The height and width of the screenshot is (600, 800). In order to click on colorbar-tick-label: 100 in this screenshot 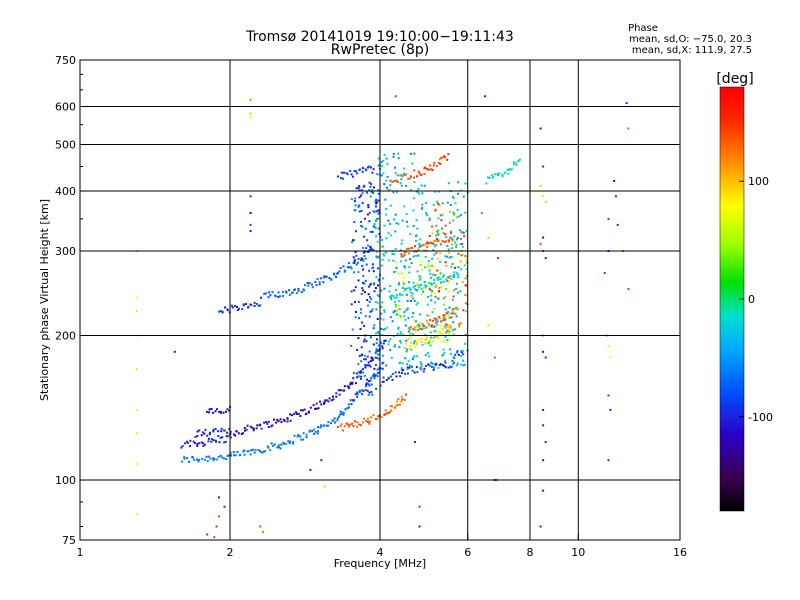, I will do `click(758, 181)`.